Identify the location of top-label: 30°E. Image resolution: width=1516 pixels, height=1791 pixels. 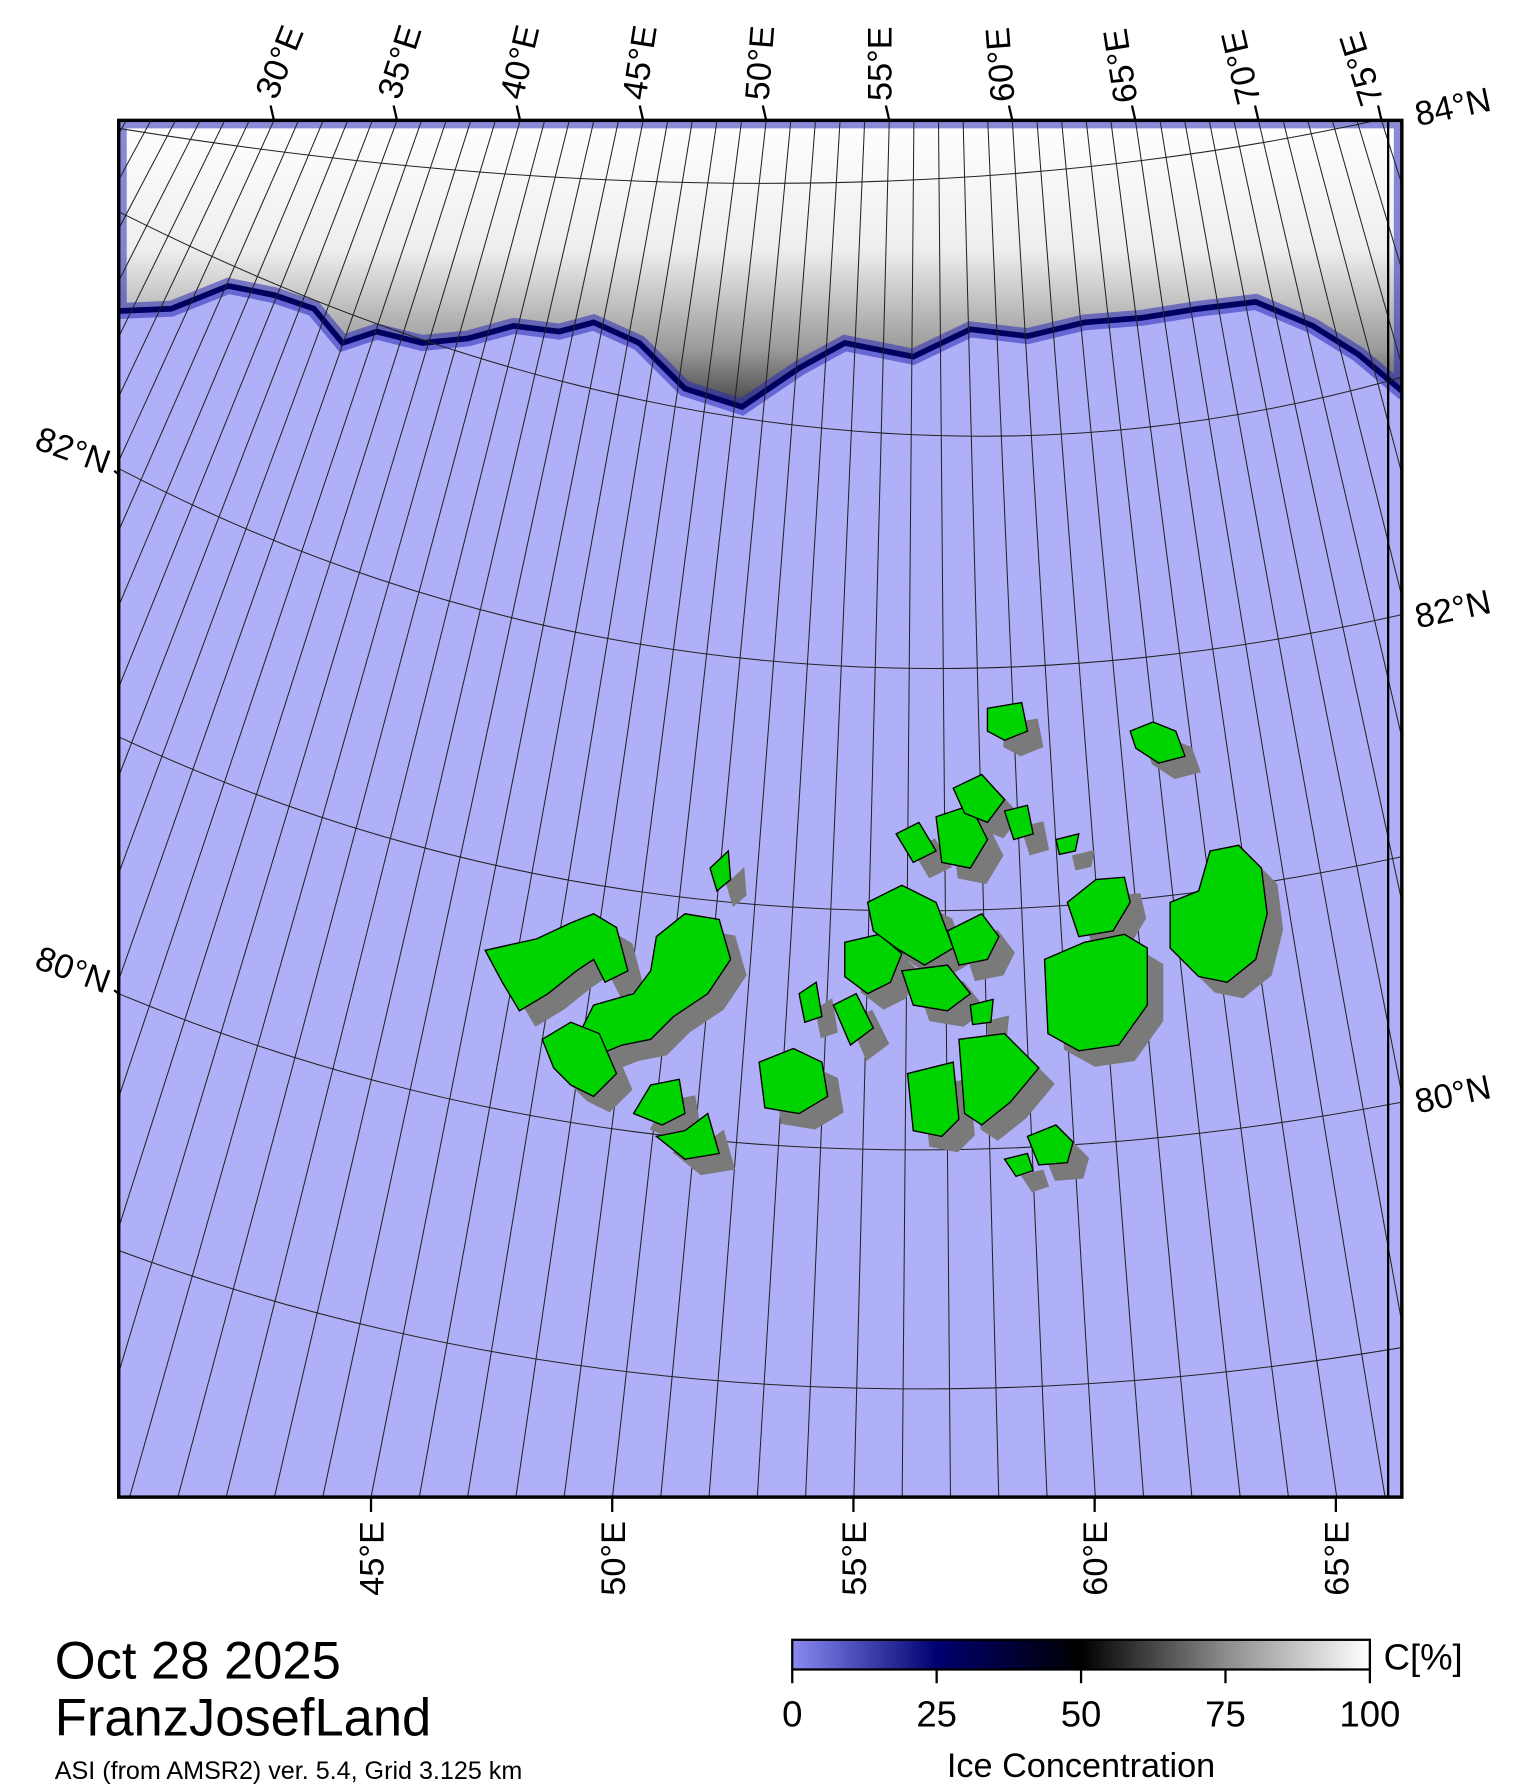
(279, 62).